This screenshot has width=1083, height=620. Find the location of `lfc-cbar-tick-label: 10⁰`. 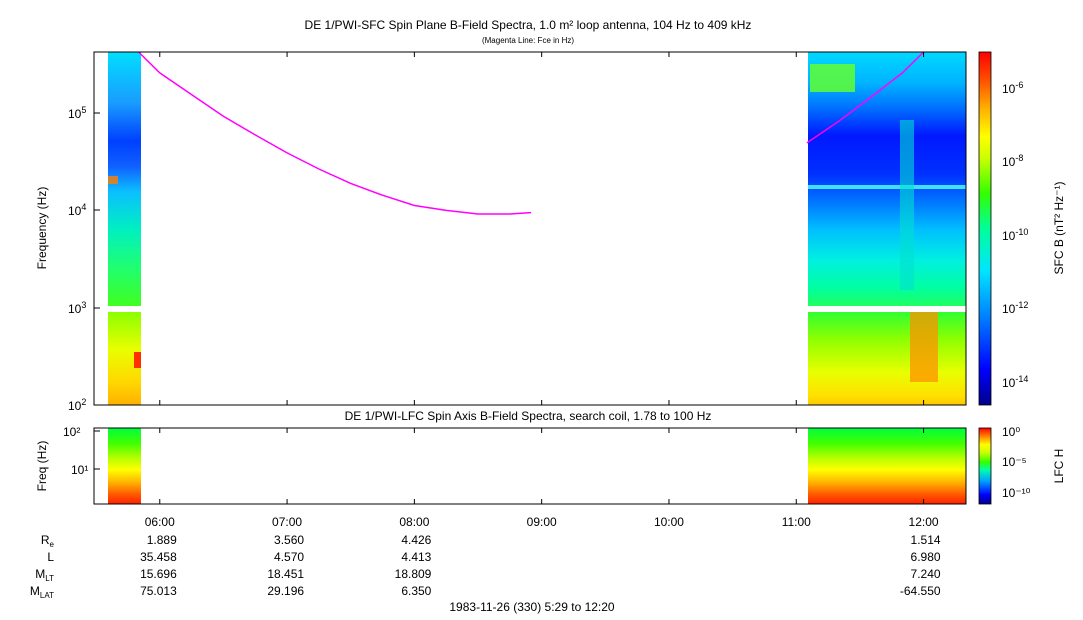

lfc-cbar-tick-label: 10⁰ is located at coordinates (1011, 432).